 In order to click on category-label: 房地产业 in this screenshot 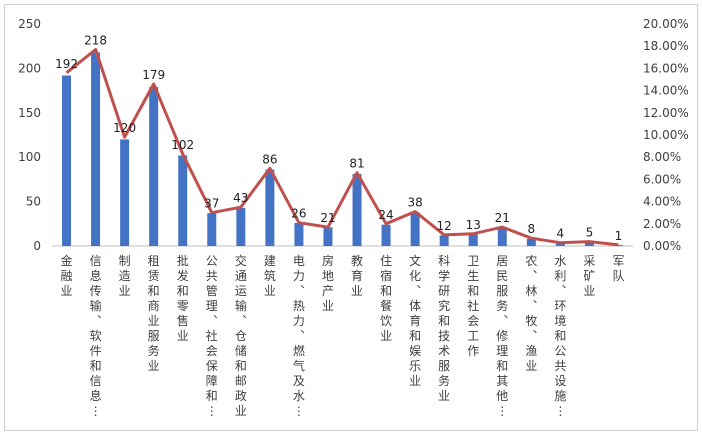, I will do `click(328, 283)`.